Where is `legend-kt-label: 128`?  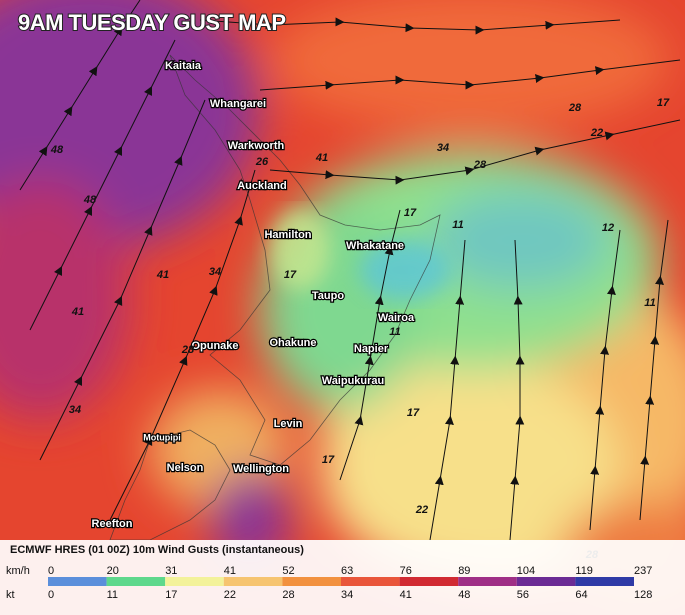
legend-kt-label: 128 is located at coordinates (643, 595).